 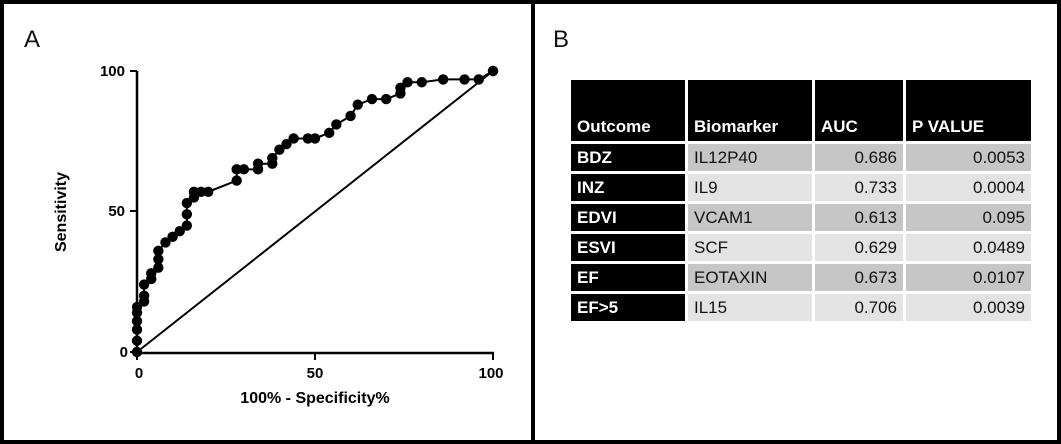 I want to click on panel-a-label: A, so click(x=32, y=39).